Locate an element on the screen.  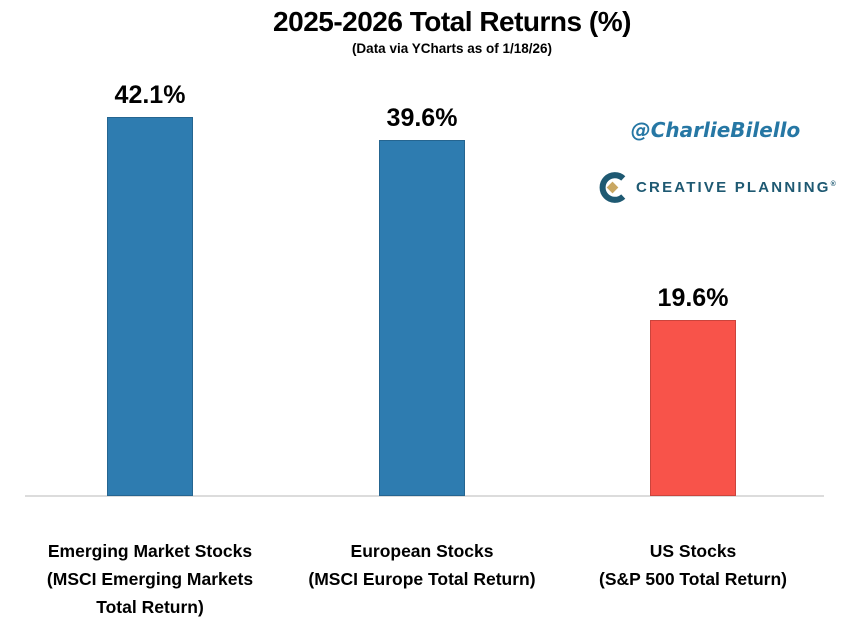
bar-value-label-3: 19.6% is located at coordinates (693, 298).